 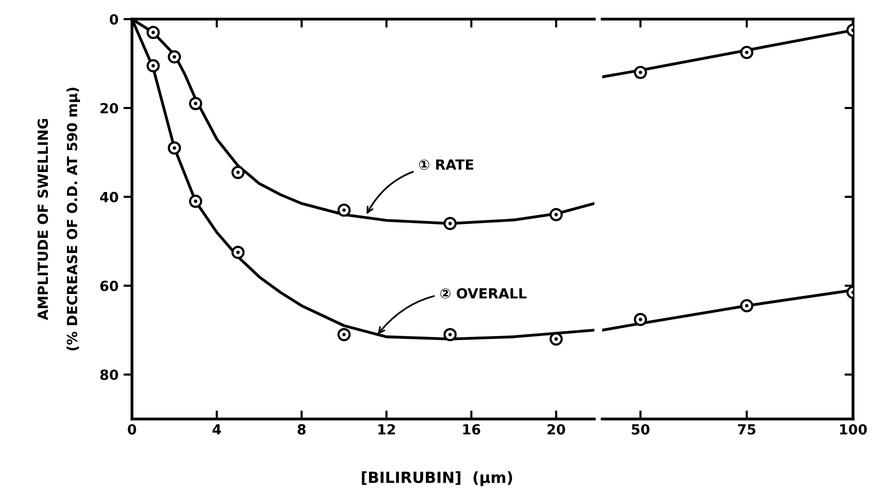 What do you see at coordinates (132, 429) in the screenshot?
I see `x-tick-label: 0` at bounding box center [132, 429].